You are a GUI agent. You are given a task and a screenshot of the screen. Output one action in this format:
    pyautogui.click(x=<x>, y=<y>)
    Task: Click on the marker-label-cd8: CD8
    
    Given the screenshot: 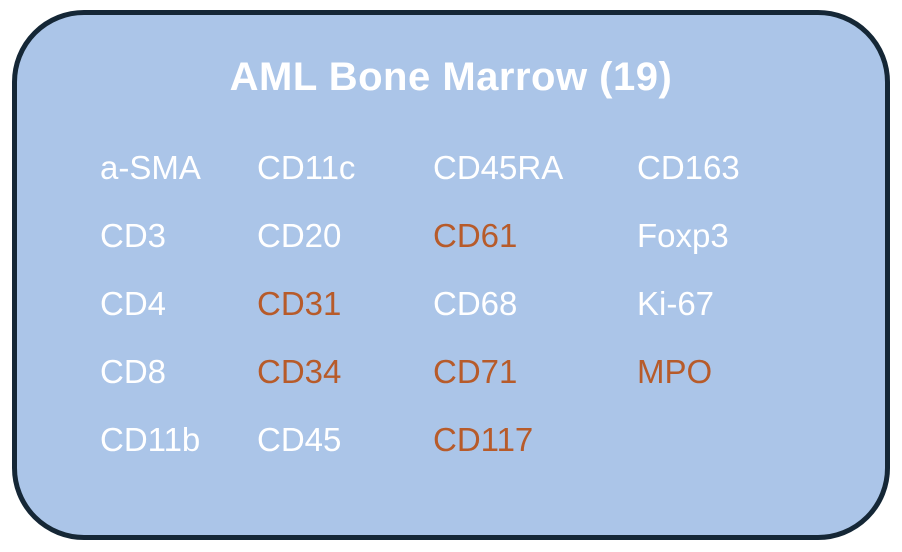 What is the action you would take?
    pyautogui.click(x=133, y=371)
    